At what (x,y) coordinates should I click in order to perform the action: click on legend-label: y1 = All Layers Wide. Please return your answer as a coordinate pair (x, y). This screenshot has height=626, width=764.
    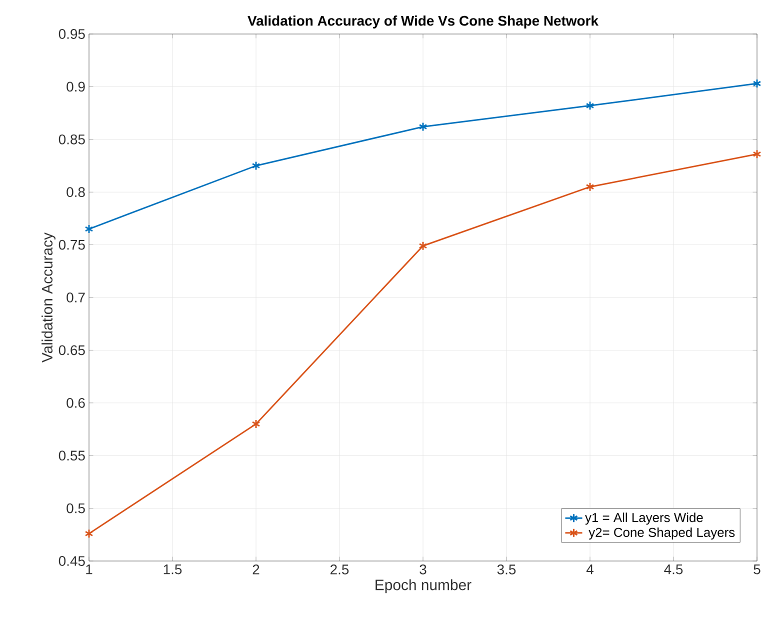
    Looking at the image, I should click on (644, 518).